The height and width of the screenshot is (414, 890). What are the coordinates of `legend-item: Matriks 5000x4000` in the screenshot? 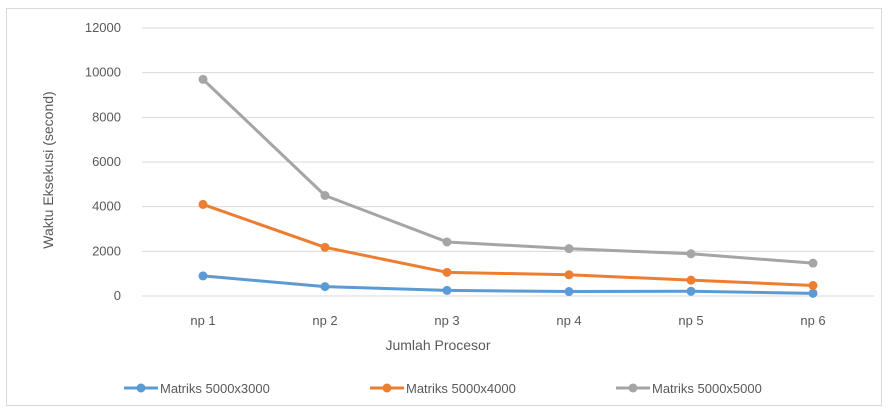 It's located at (443, 388).